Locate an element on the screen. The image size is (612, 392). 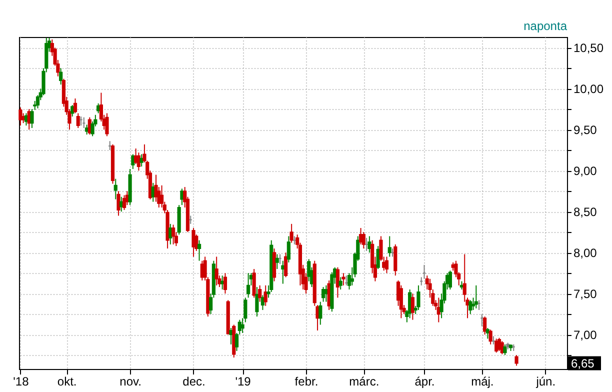
y-tick-label: 10,00 is located at coordinates (589, 89).